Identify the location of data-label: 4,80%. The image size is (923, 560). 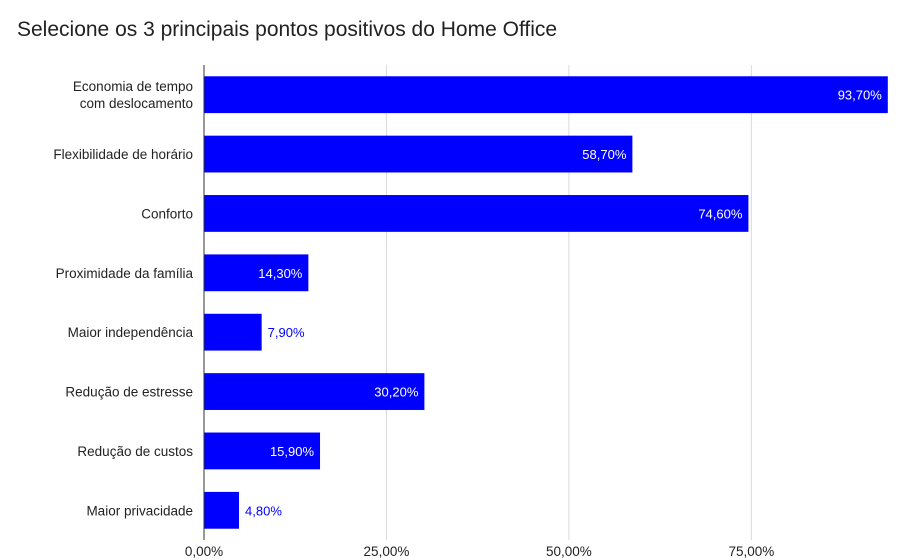
(263, 510).